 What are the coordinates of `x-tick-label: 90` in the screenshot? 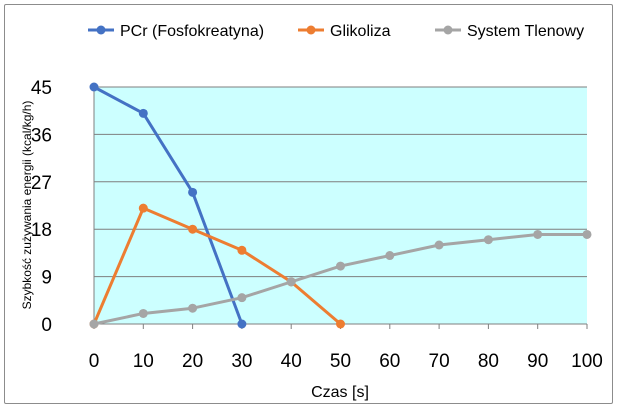 It's located at (537, 361).